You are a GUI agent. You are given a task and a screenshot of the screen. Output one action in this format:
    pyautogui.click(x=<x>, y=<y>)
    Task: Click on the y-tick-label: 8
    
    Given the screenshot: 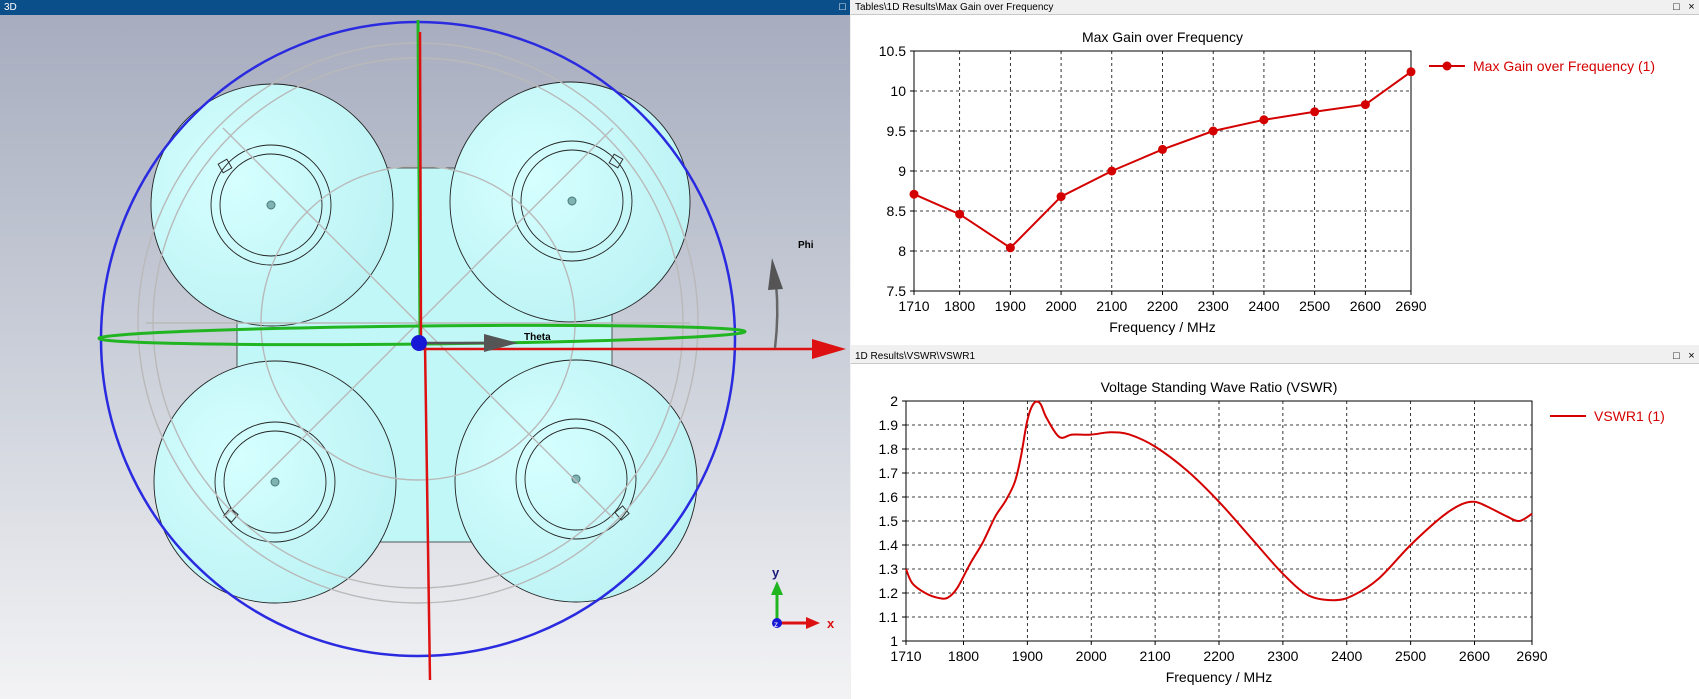 What is the action you would take?
    pyautogui.click(x=902, y=251)
    